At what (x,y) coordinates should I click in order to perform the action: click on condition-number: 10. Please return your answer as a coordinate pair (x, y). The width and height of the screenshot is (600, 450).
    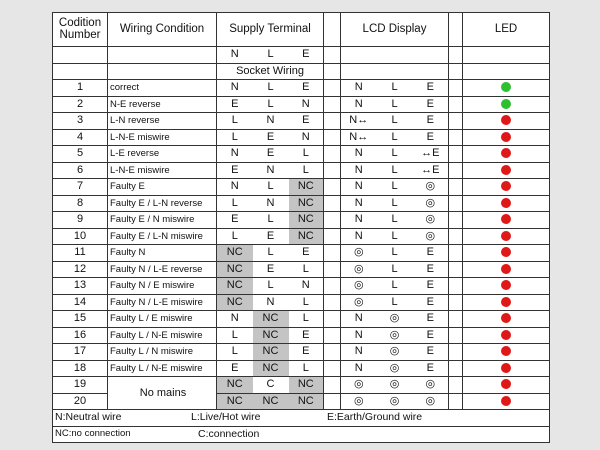
    Looking at the image, I should click on (80, 236).